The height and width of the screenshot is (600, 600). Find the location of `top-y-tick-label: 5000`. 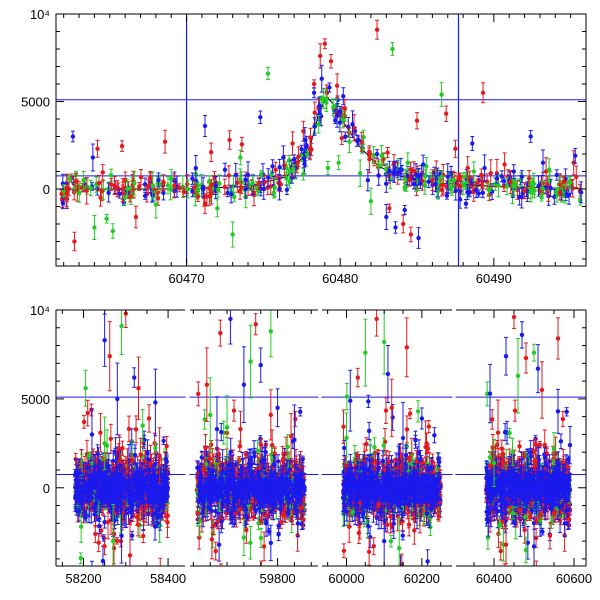

top-y-tick-label: 5000 is located at coordinates (35, 102).